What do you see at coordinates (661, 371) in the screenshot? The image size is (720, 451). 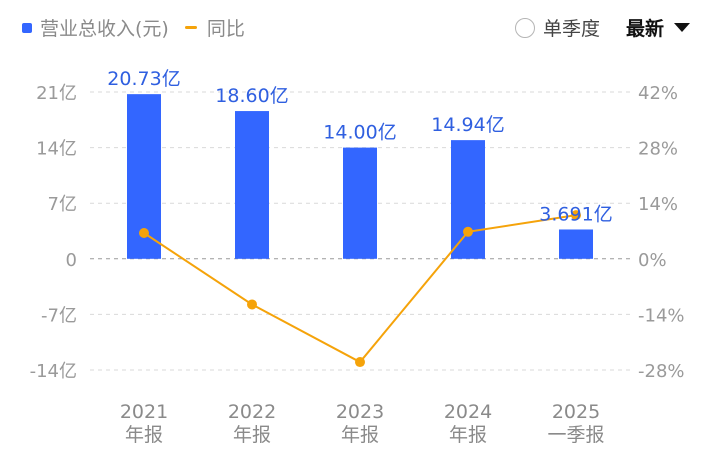 I see `y-right-tick-label: -28%` at bounding box center [661, 371].